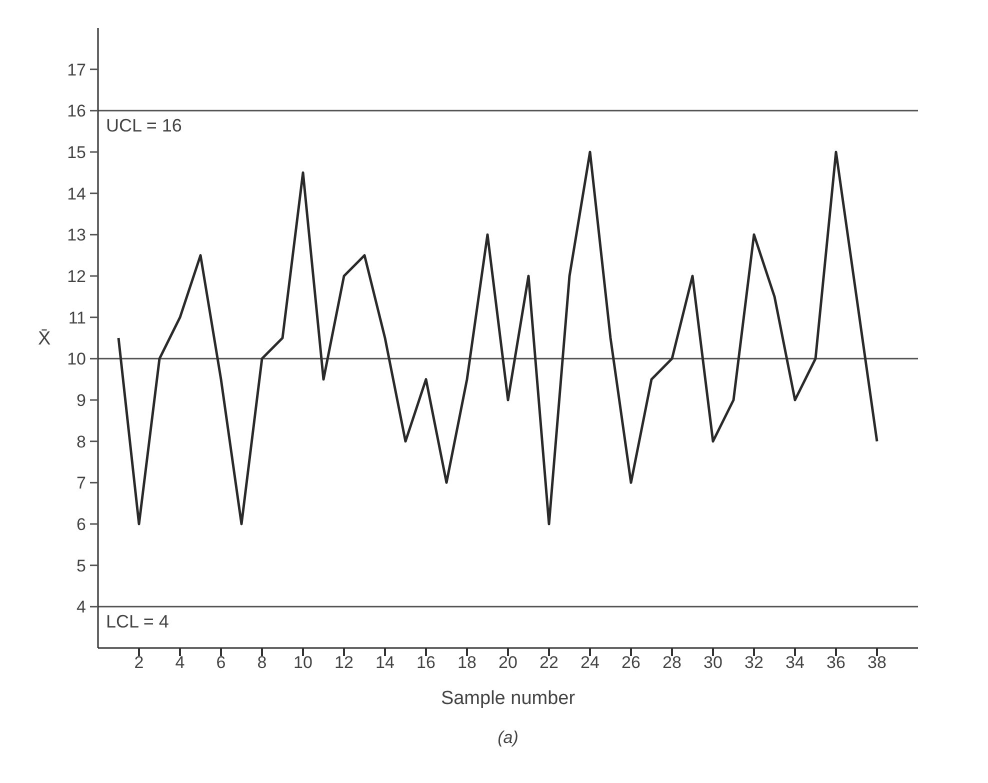  I want to click on y-tick-label: 16, so click(76, 111).